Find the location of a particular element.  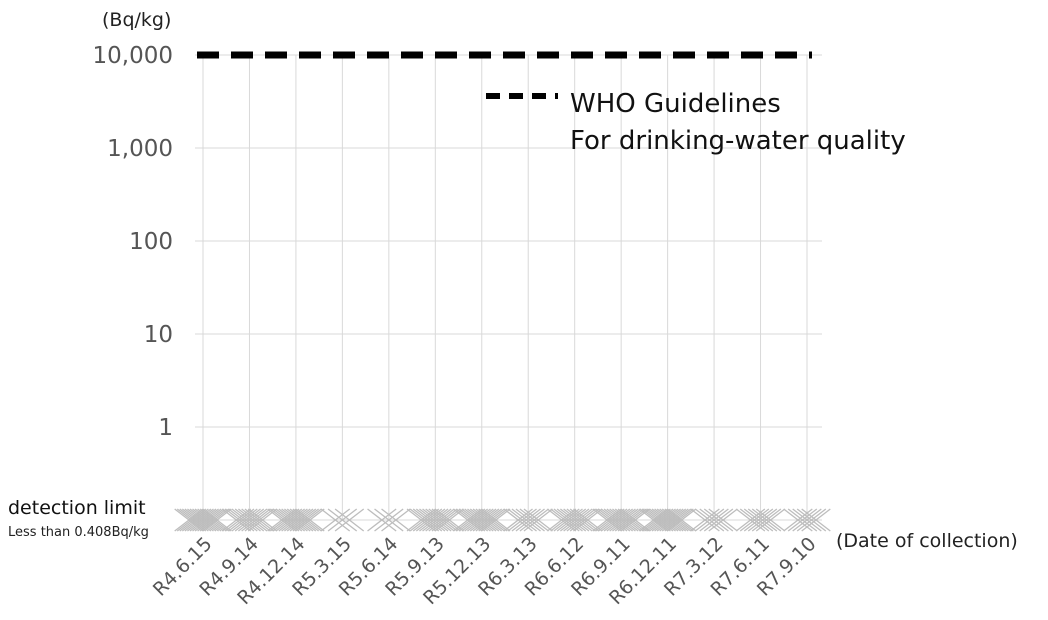

detection-limit-note: Less than 0.408Bq/kg is located at coordinates (78, 532).